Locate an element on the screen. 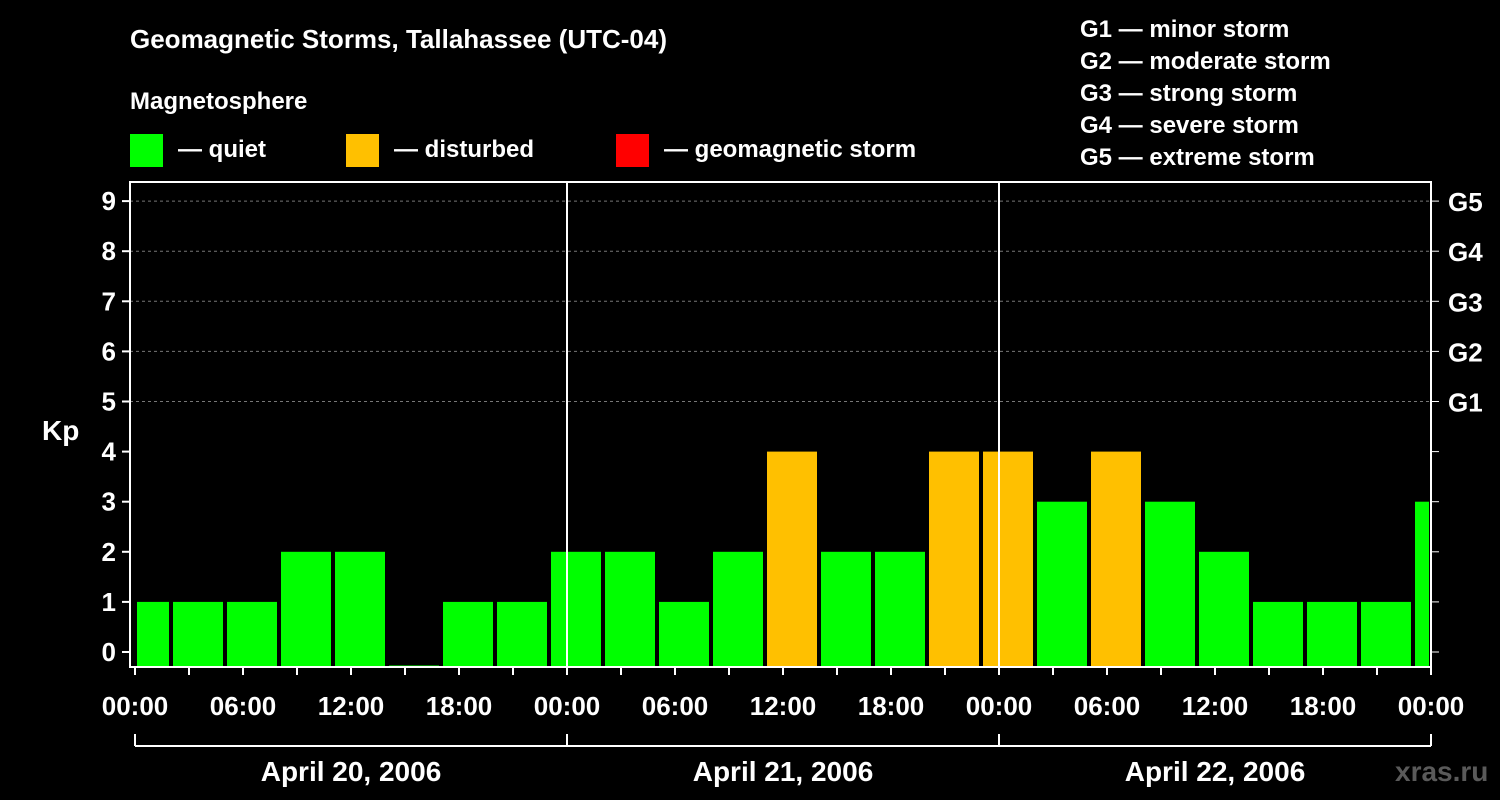 The width and height of the screenshot is (1500, 800). storm-scale-g1: G1 — minor storm is located at coordinates (1184, 29).